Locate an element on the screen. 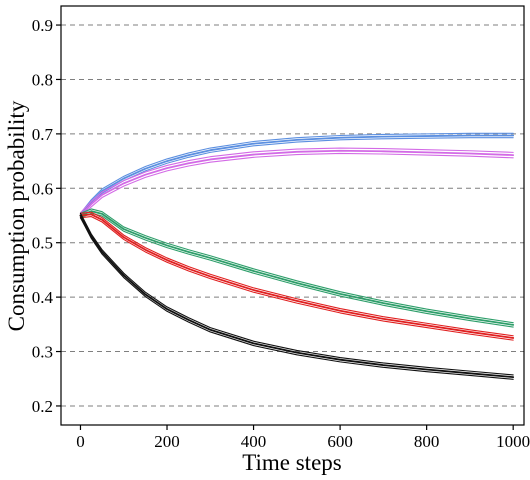 The image size is (530, 480). y-tick-label: 0.7 is located at coordinates (43, 134).